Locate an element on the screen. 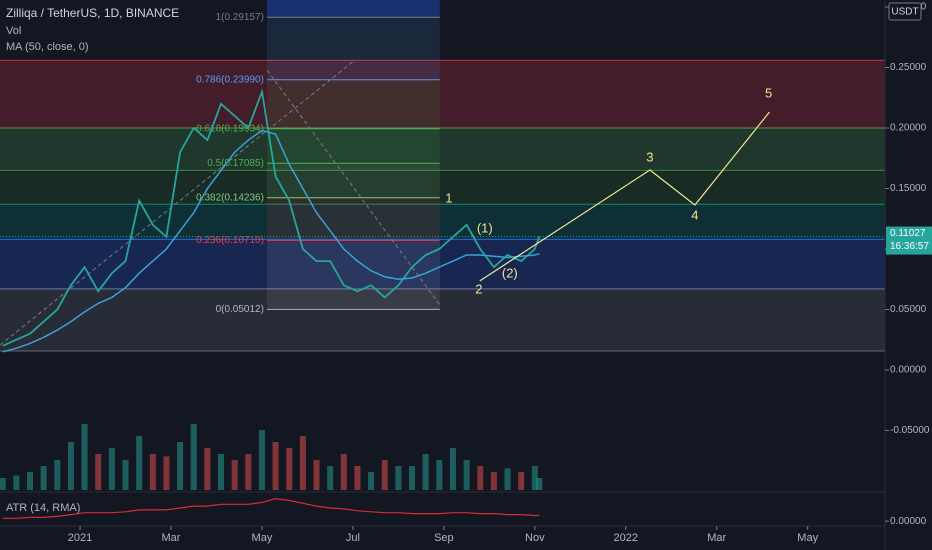 This screenshot has width=932, height=550. atr-legend: ATR (14, RMA) is located at coordinates (43, 508).